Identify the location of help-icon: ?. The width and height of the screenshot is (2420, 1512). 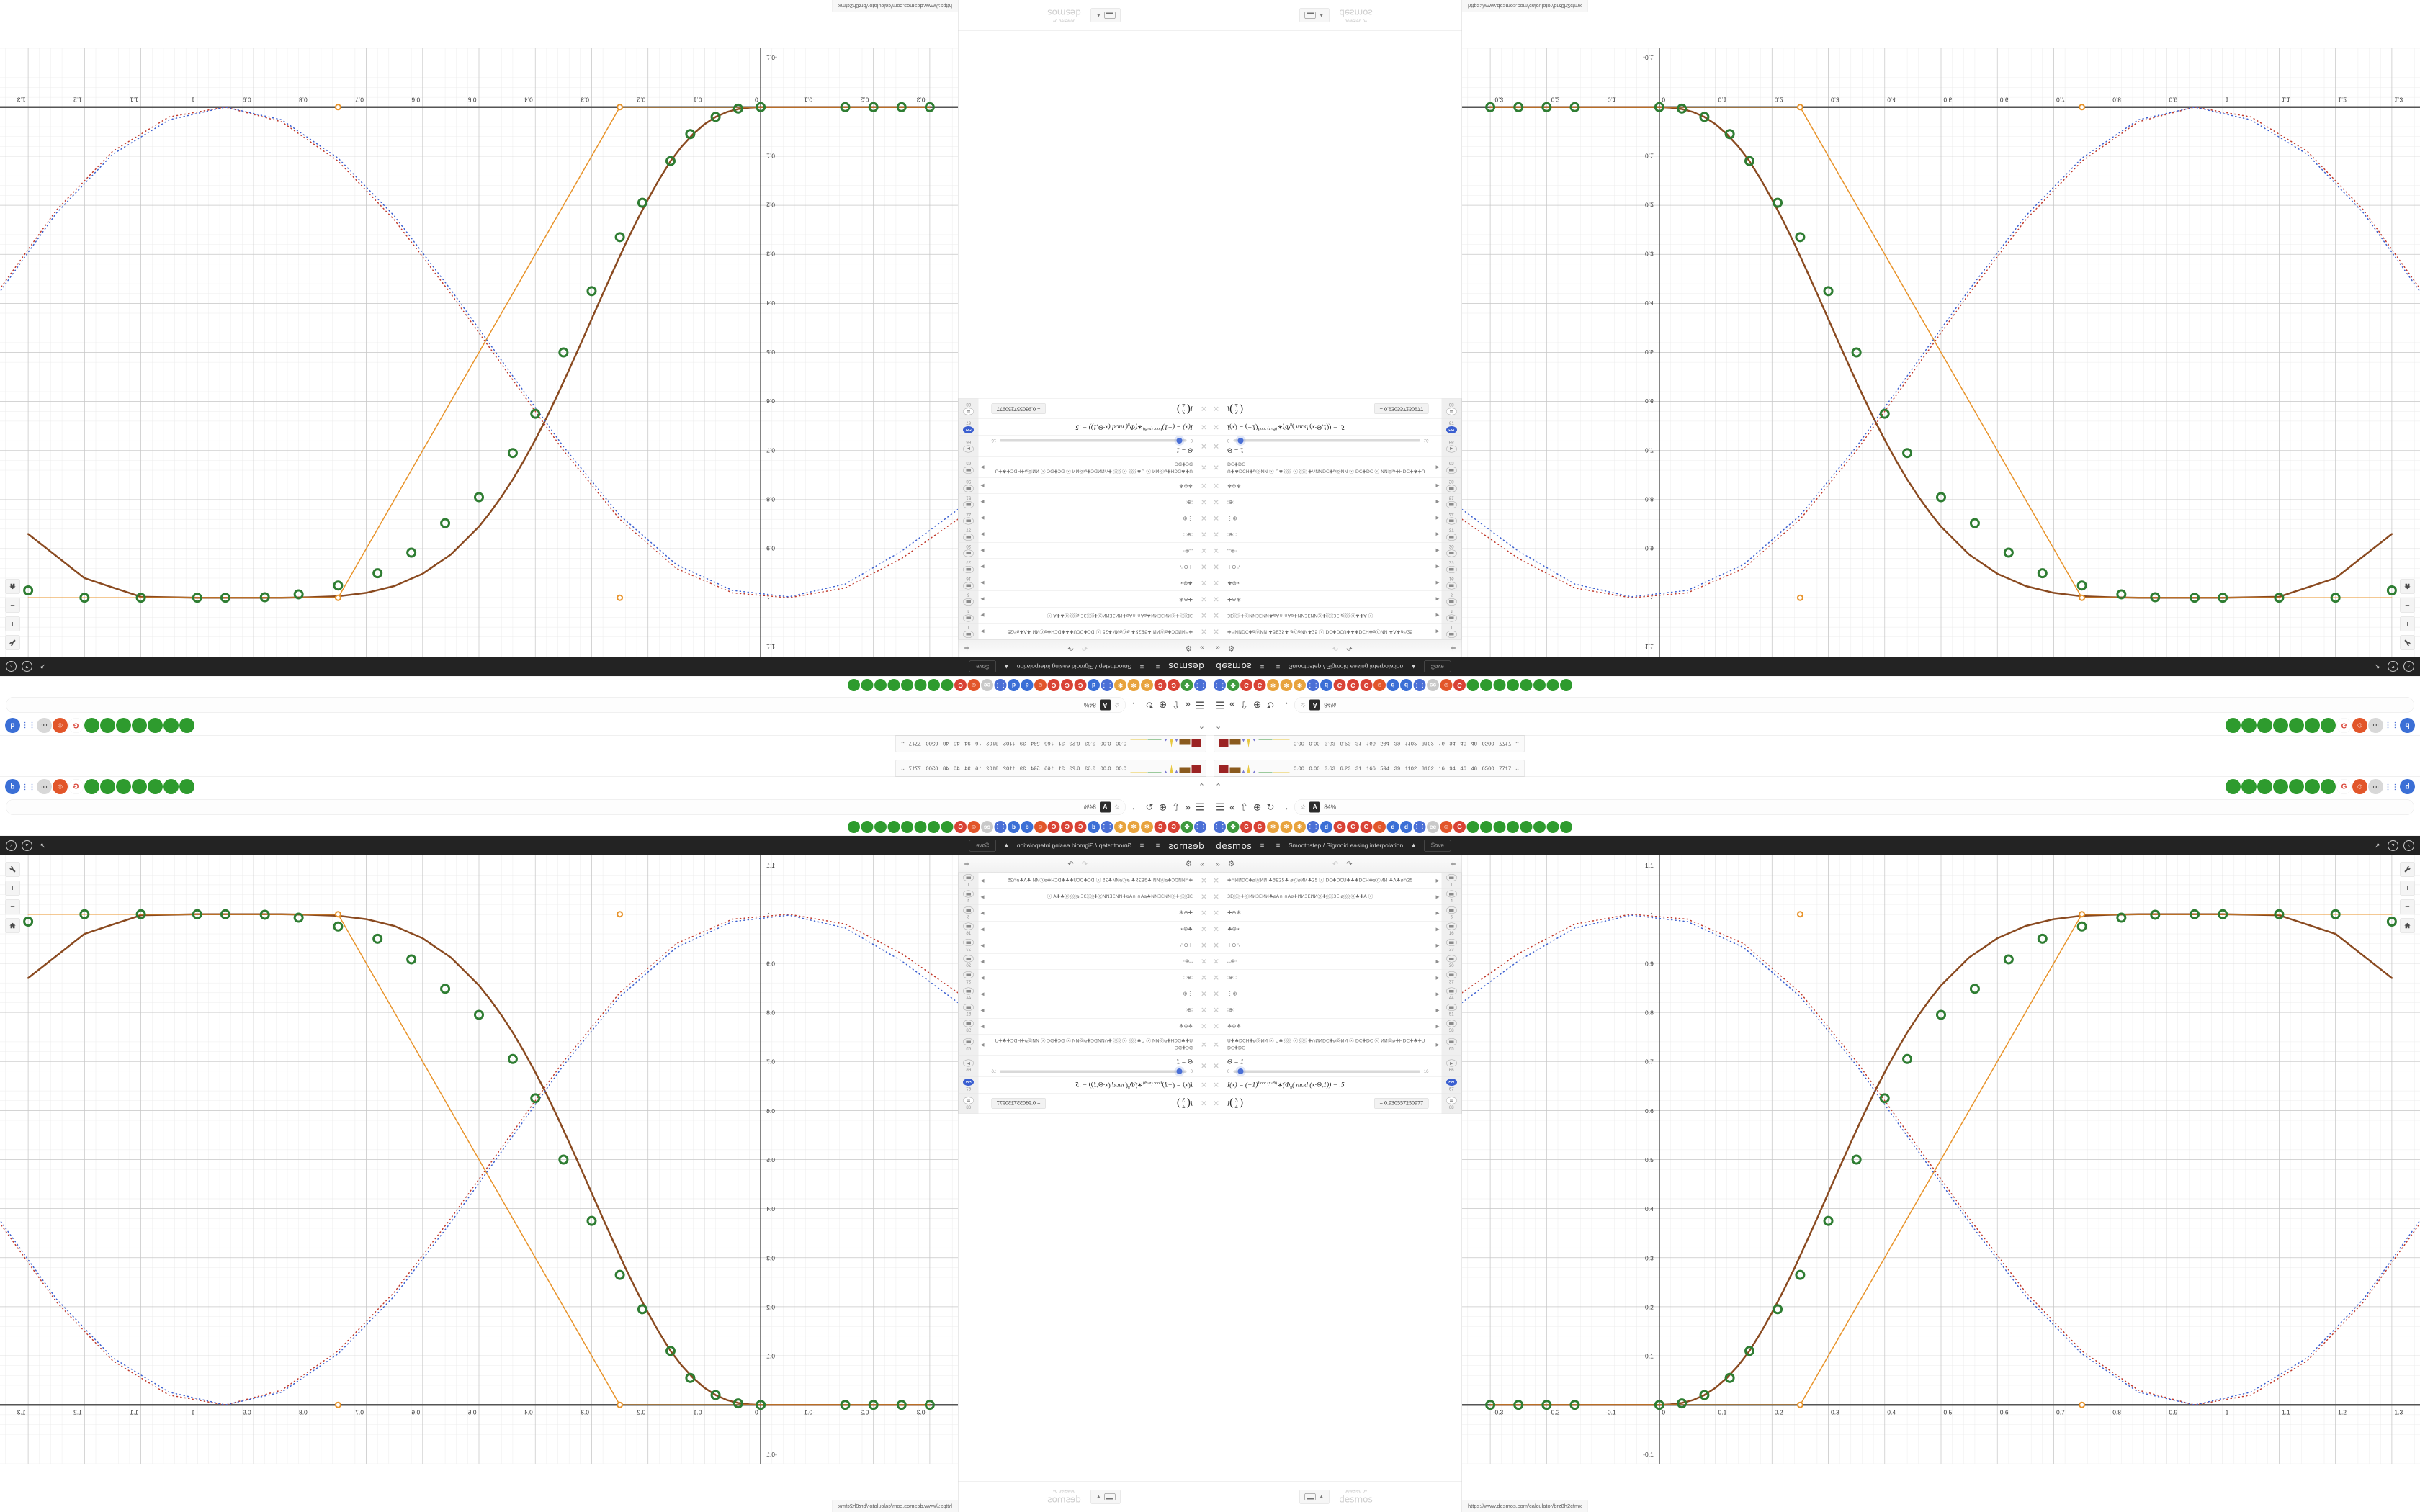
(2393, 845).